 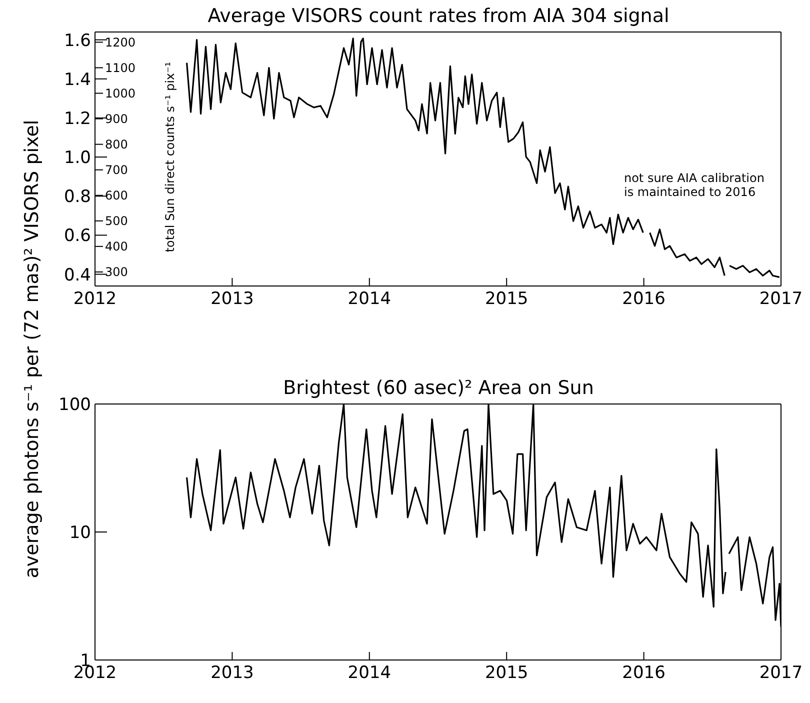 What do you see at coordinates (438, 388) in the screenshot?
I see `chart-title: Brightest (60 asec)² Area on Sun` at bounding box center [438, 388].